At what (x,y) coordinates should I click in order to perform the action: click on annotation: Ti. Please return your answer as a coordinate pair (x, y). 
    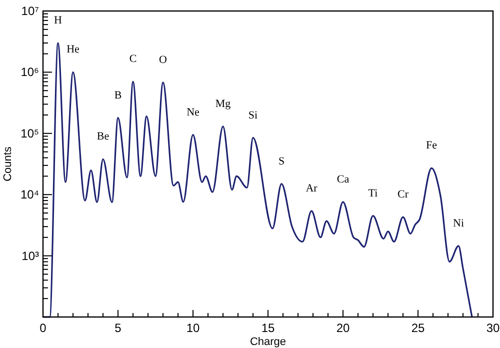
    Looking at the image, I should click on (373, 193).